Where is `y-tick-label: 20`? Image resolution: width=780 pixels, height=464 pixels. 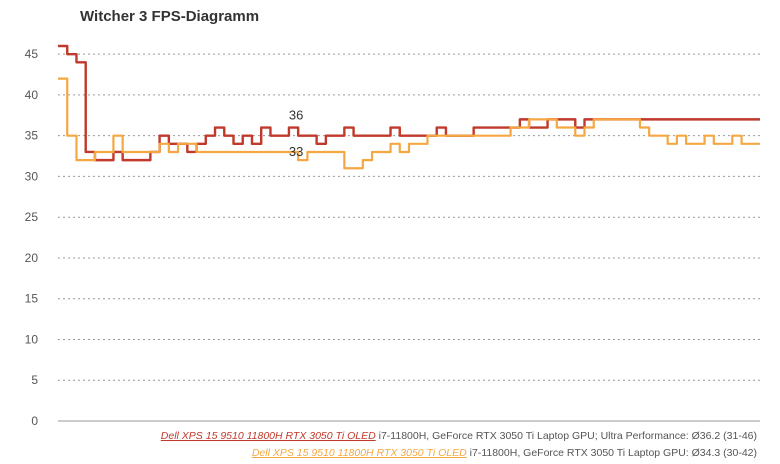
y-tick-label: 20 is located at coordinates (32, 258).